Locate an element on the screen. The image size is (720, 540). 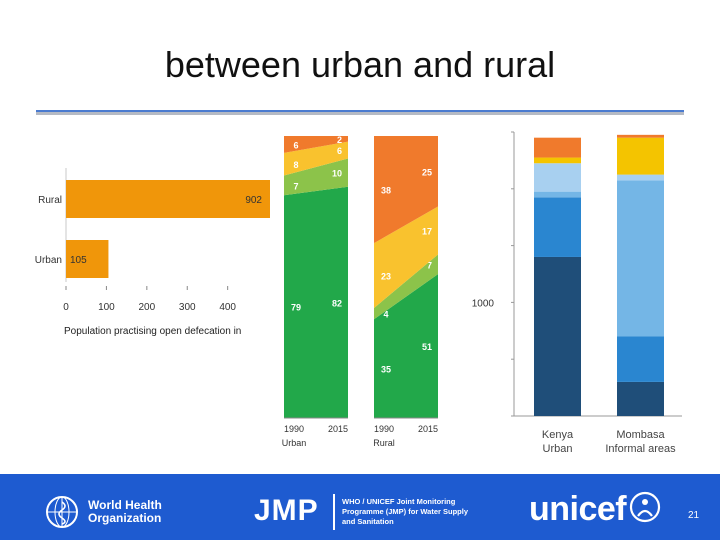
data-label: 4 is located at coordinates (385, 315).